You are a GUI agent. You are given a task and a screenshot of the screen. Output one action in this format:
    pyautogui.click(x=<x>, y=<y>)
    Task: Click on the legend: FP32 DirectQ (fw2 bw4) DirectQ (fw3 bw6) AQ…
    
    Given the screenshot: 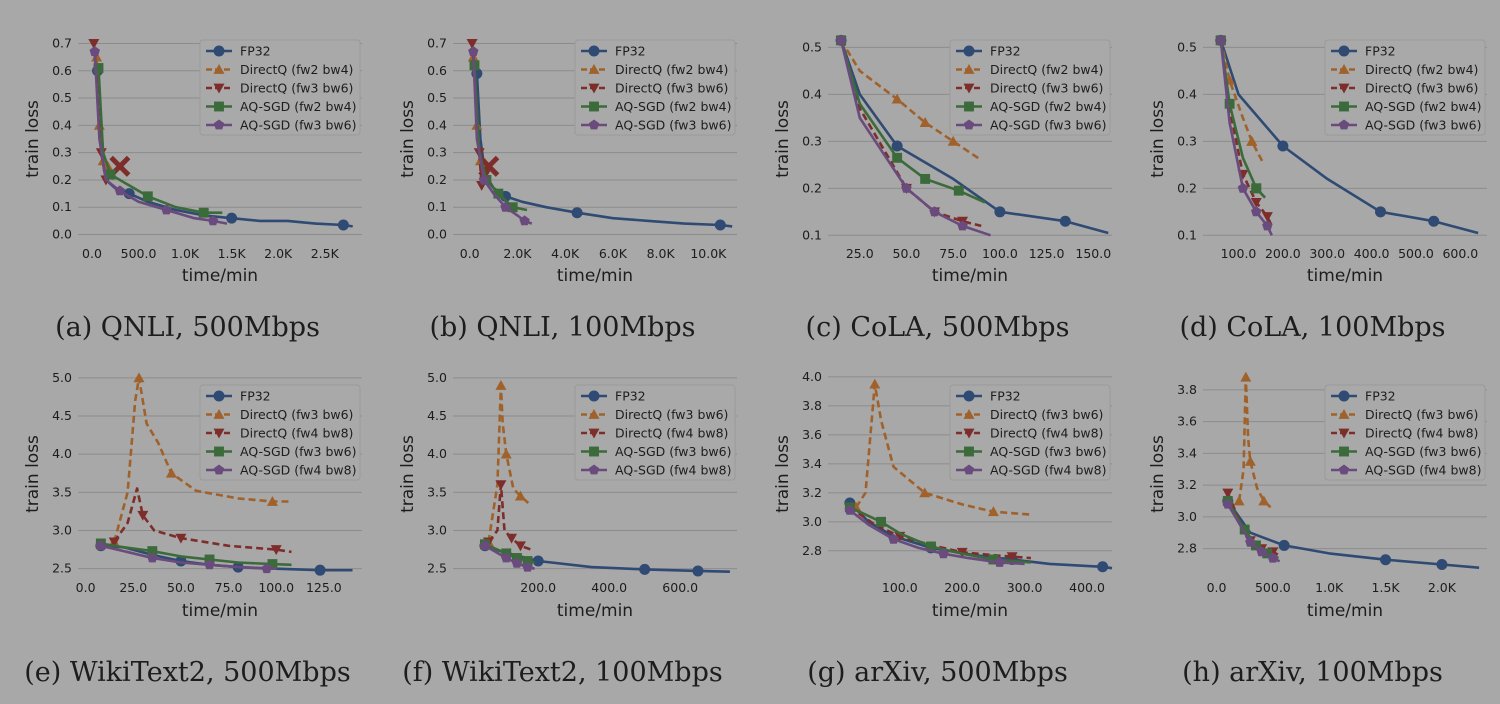 What is the action you would take?
    pyautogui.click(x=1030, y=87)
    